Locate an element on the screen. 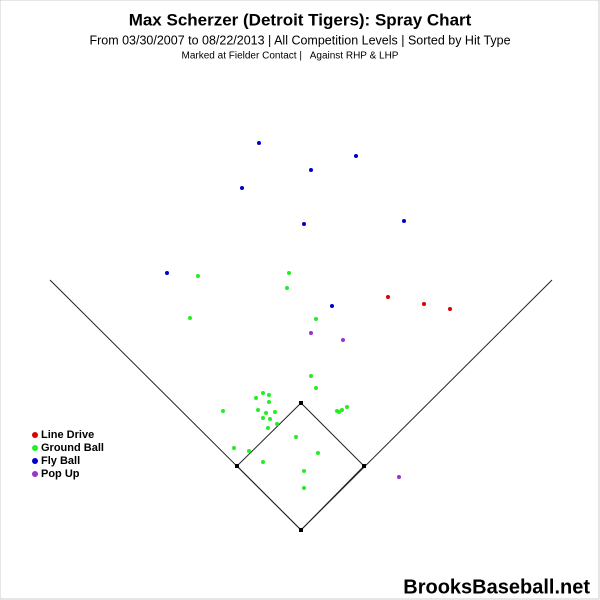 This screenshot has height=600, width=600. third-base is located at coordinates (237, 466).